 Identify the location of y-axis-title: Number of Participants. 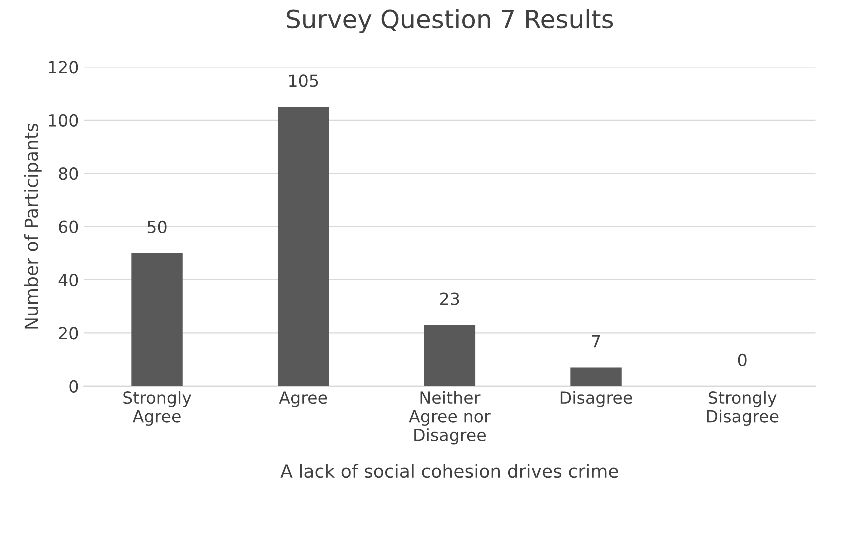
(33, 226).